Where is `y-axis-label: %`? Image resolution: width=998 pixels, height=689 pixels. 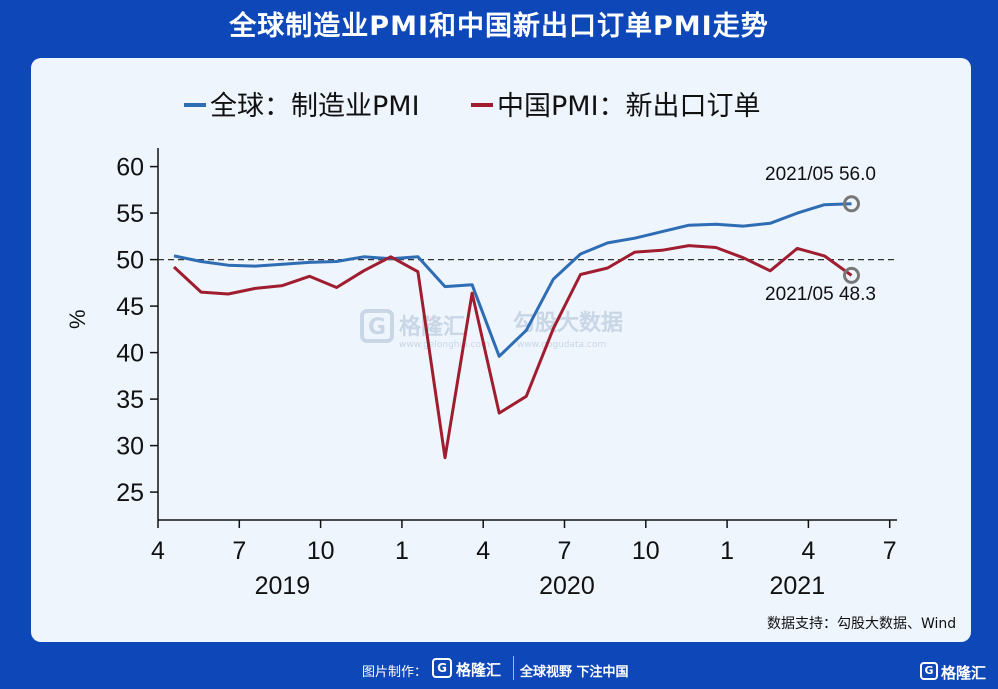
y-axis-label: % is located at coordinates (77, 319).